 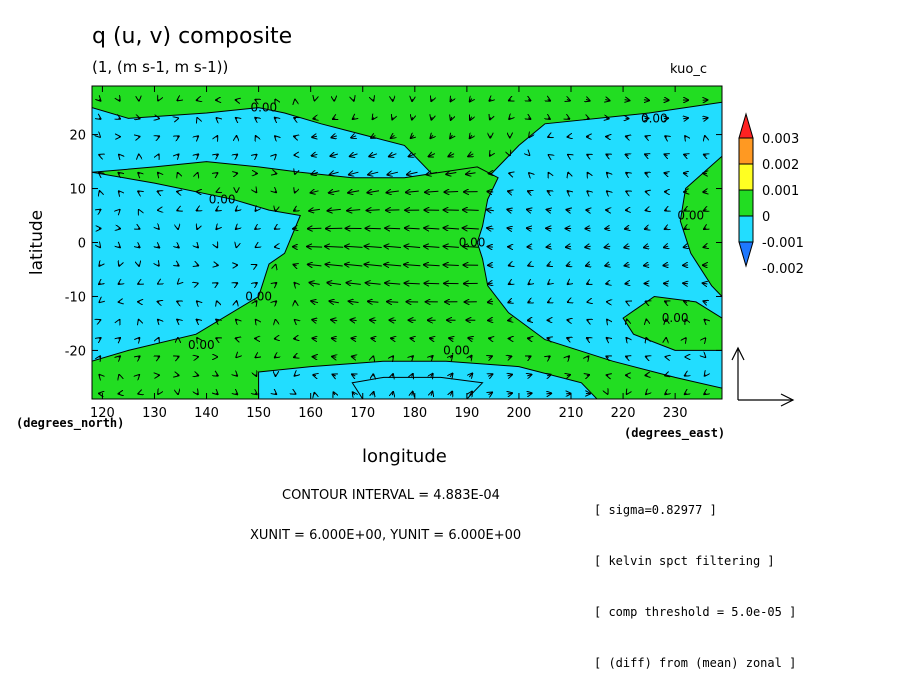 What do you see at coordinates (385, 535) in the screenshot?
I see `vector-units: XUNIT = 6.000E+00, YUNIT = 6.000E+00` at bounding box center [385, 535].